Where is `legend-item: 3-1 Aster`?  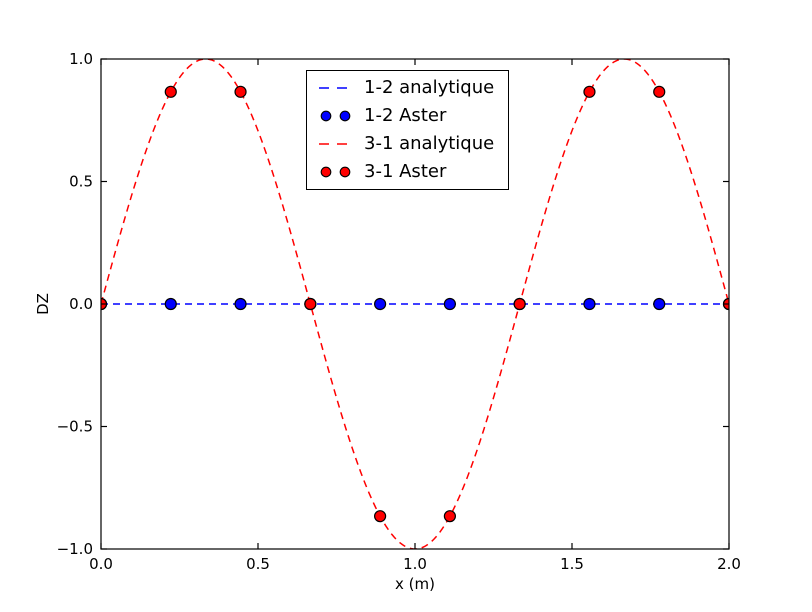 legend-item: 3-1 Aster is located at coordinates (405, 172).